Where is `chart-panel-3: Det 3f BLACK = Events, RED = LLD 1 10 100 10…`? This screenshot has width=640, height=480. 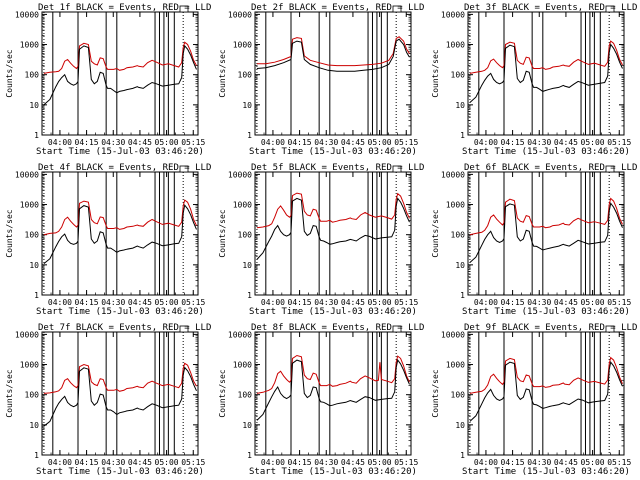 chart-panel-3: Det 3f BLACK = Events, RED = LLD 1 10 100 10… is located at coordinates (534, 80).